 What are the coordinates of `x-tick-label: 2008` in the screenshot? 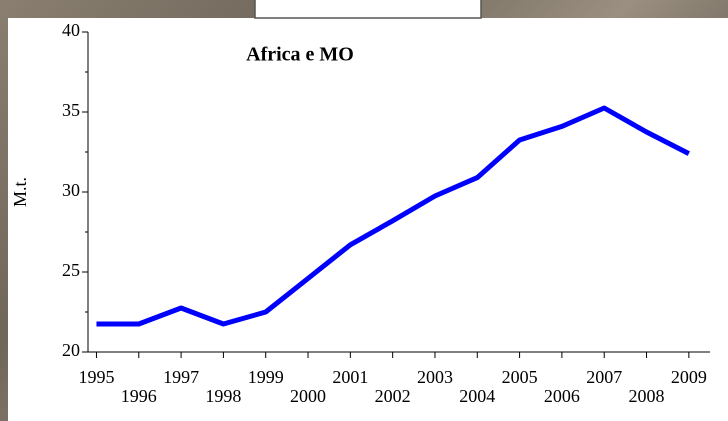 It's located at (647, 396).